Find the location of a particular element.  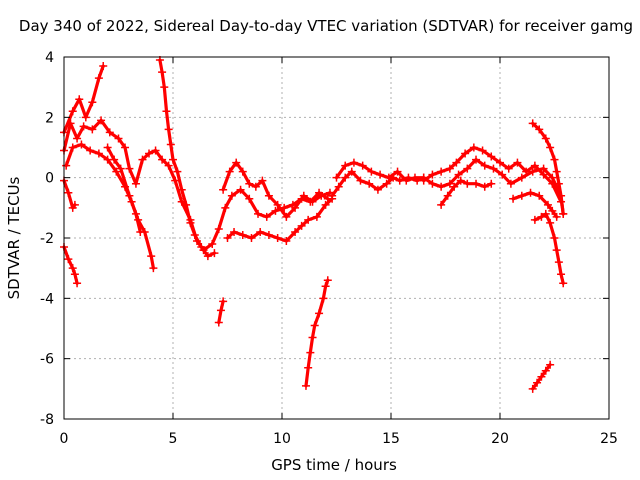

y-tick-label: 2 is located at coordinates (49, 118).